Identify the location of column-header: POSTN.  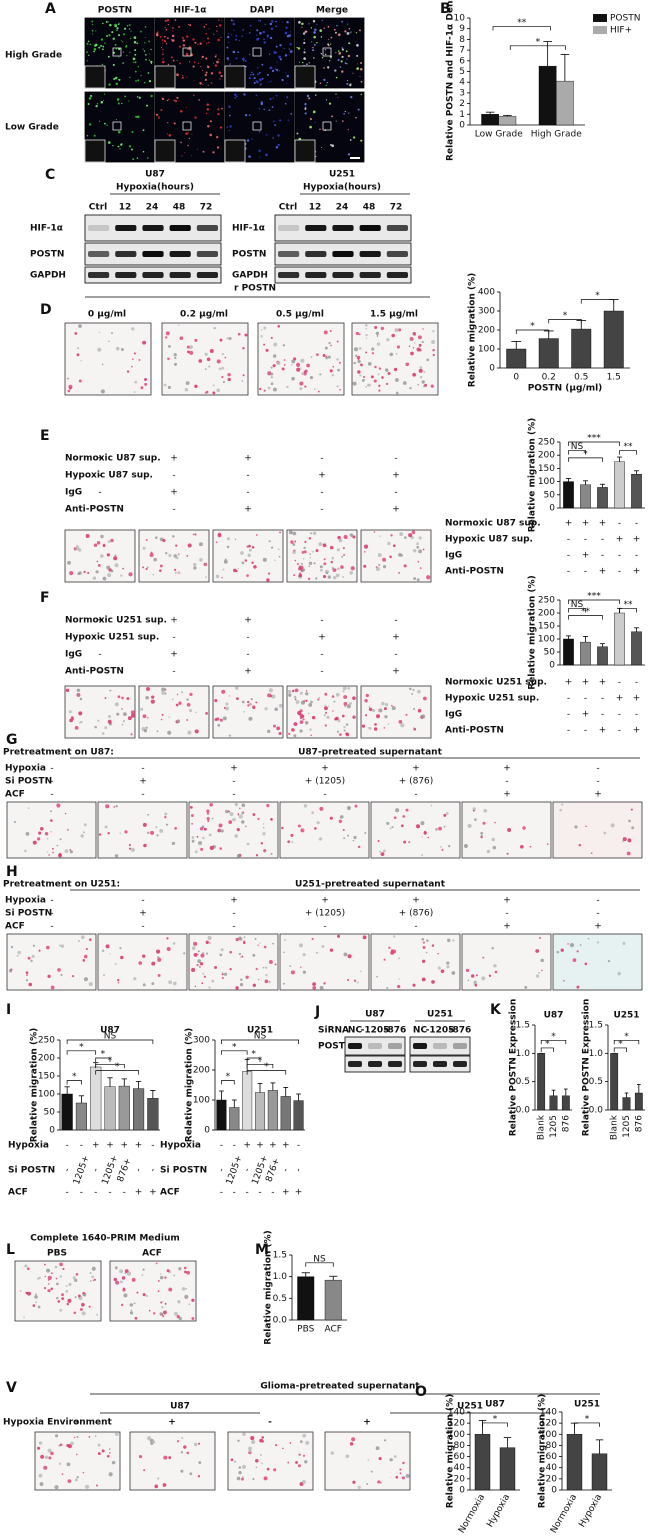
(115, 11).